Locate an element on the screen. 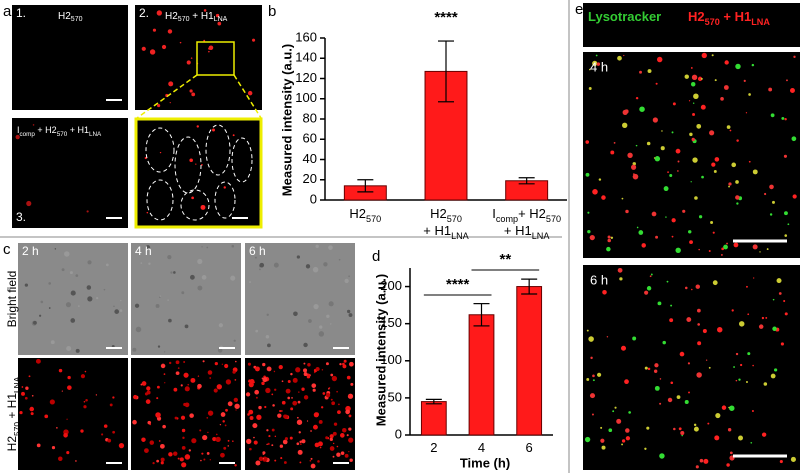  zoom-box is located at coordinates (215, 58).